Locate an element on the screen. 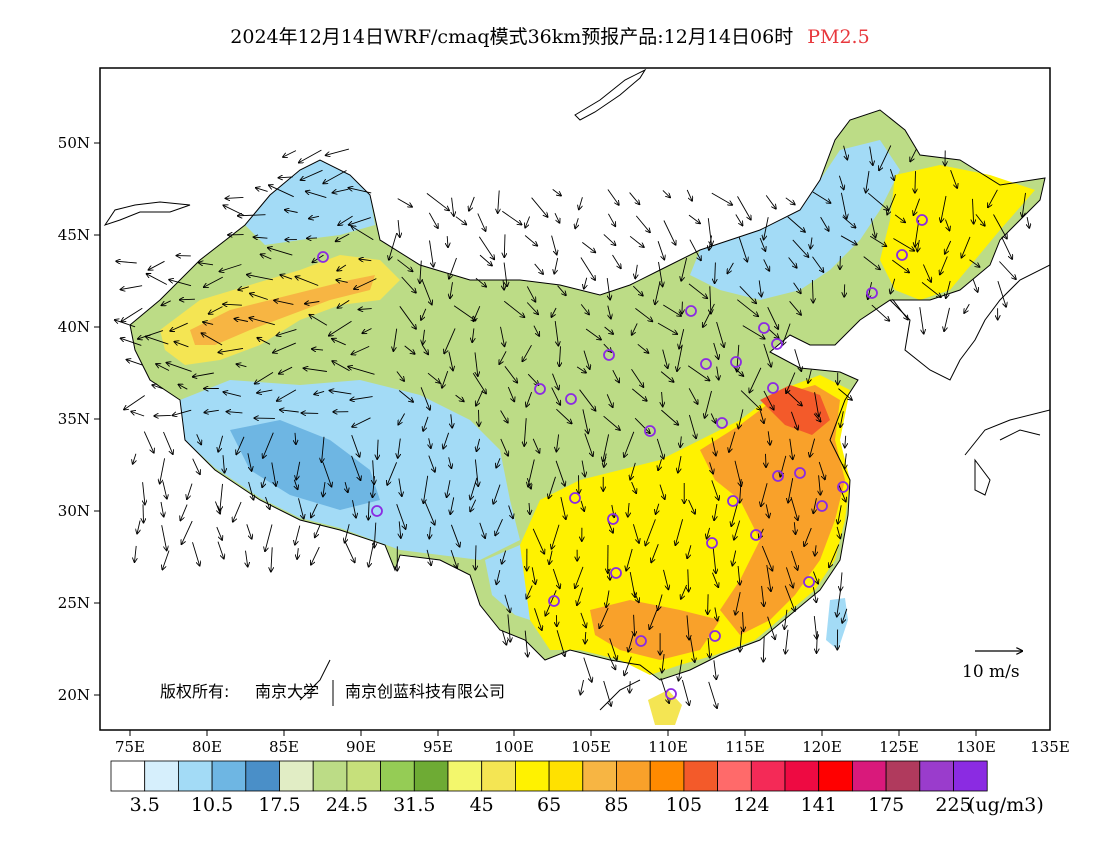 Image resolution: width=1100 pixels, height=850 pixels. lat-label: 40N is located at coordinates (74, 327).